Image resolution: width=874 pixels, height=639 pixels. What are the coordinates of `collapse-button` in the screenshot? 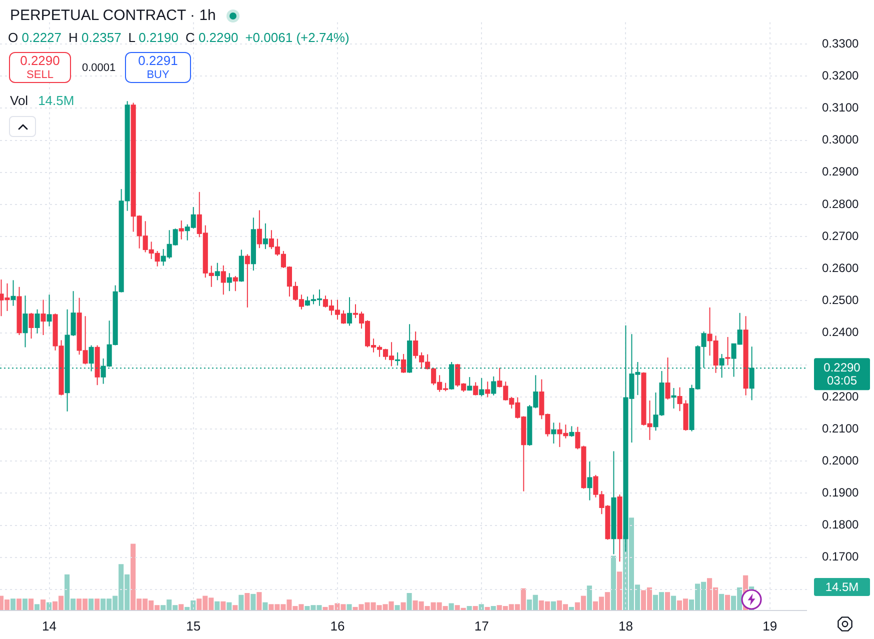 It's located at (22, 126).